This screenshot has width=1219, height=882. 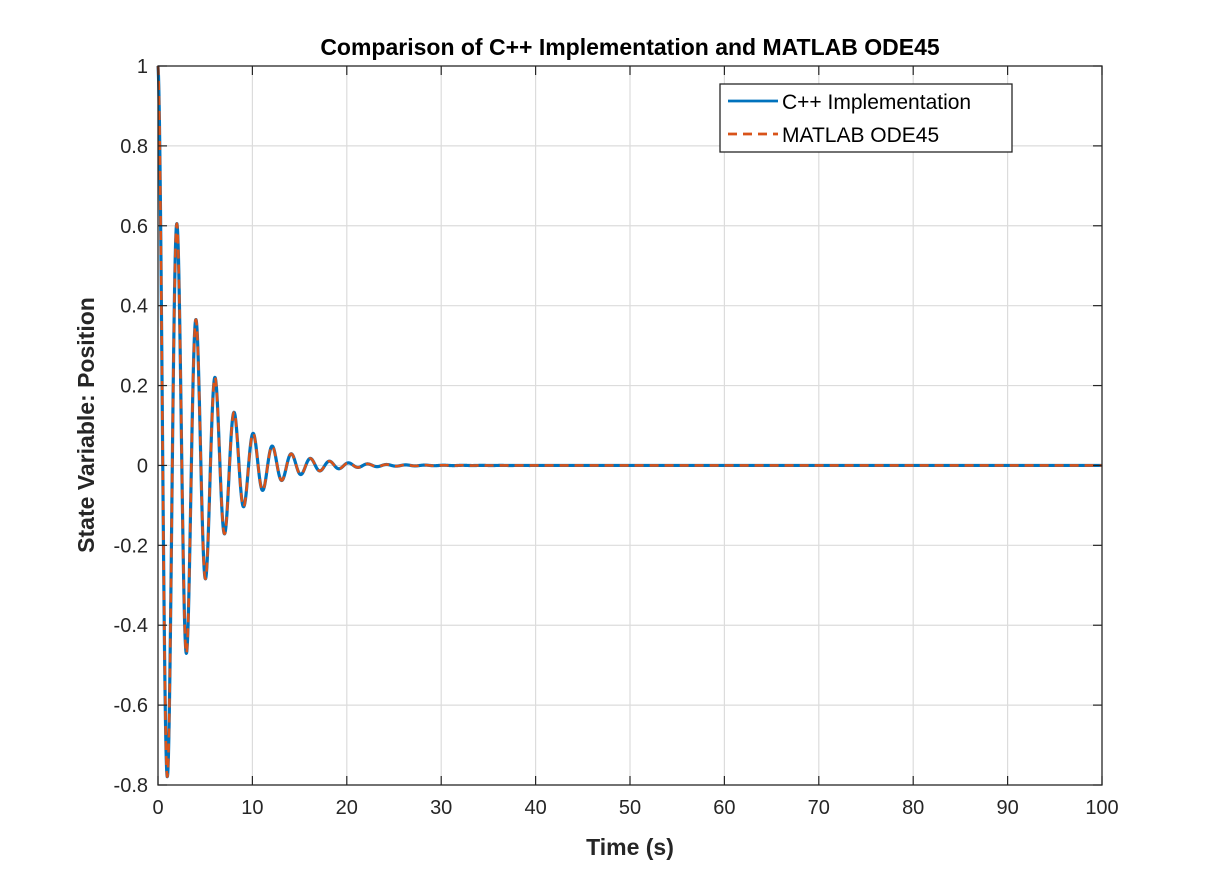 What do you see at coordinates (347, 808) in the screenshot?
I see `x-tick-label: 20` at bounding box center [347, 808].